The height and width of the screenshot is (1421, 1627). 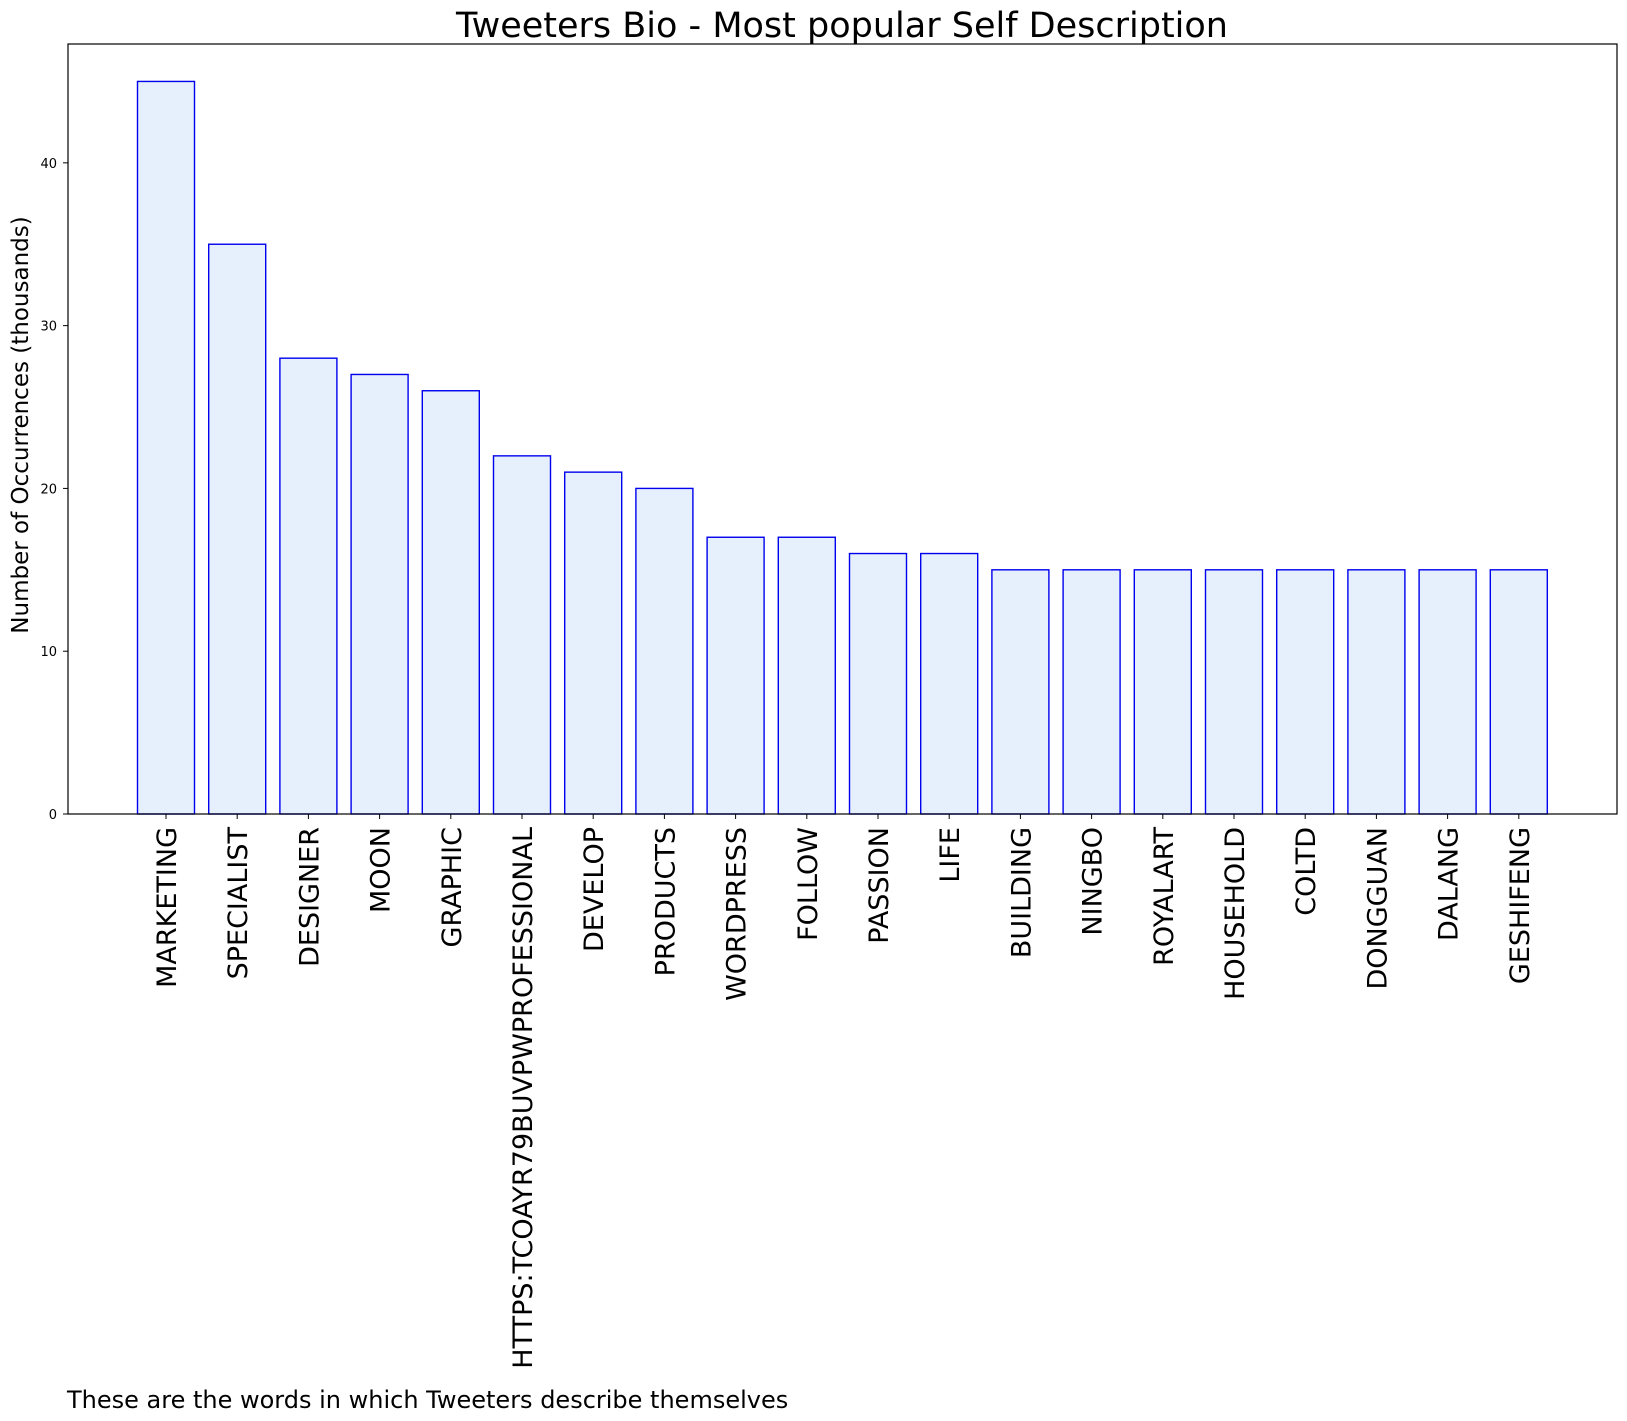 I want to click on y-tick-label: 0, so click(x=53, y=815).